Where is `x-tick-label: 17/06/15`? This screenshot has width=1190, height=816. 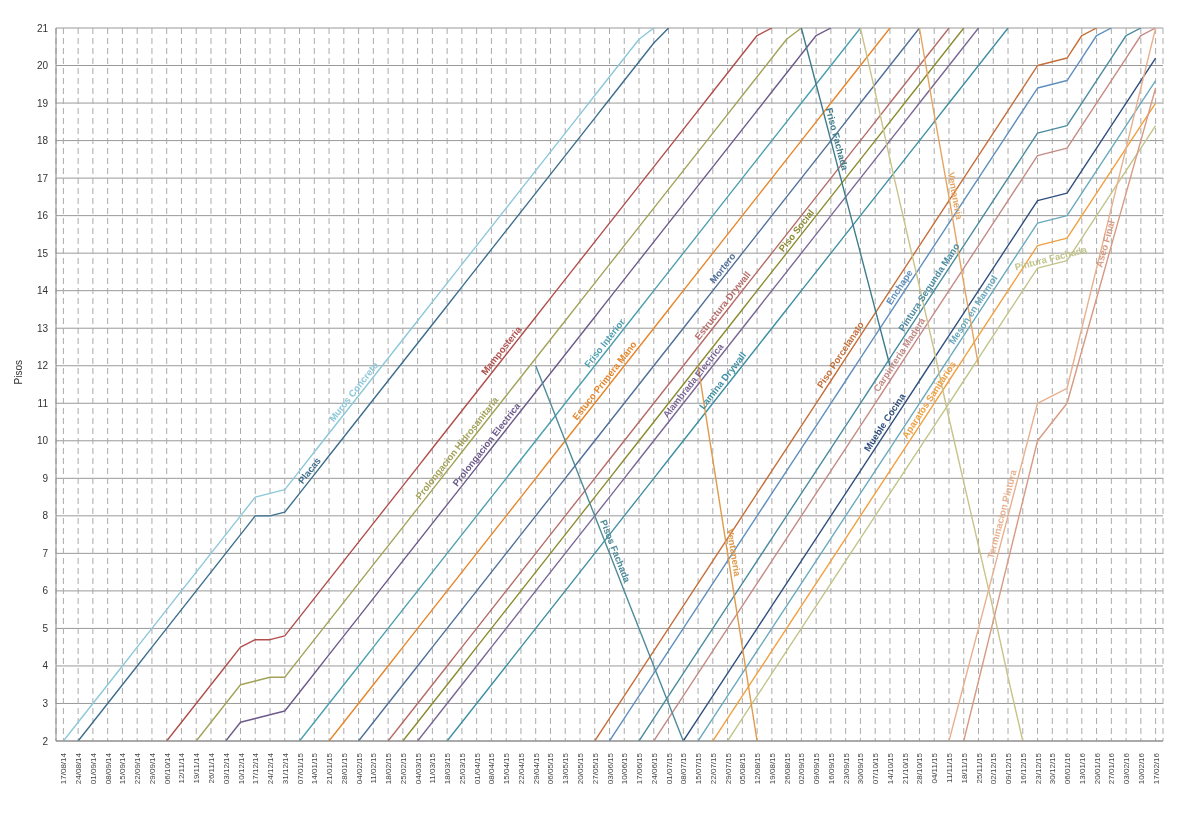 x-tick-label: 17/06/15 is located at coordinates (640, 768).